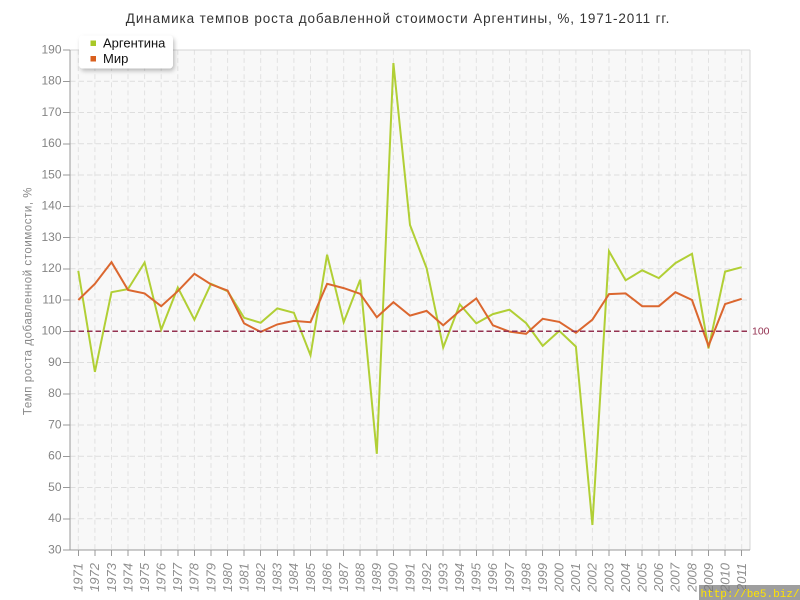 The image size is (800, 600). What do you see at coordinates (51, 49) in the screenshot?
I see `svg-text: 190` at bounding box center [51, 49].